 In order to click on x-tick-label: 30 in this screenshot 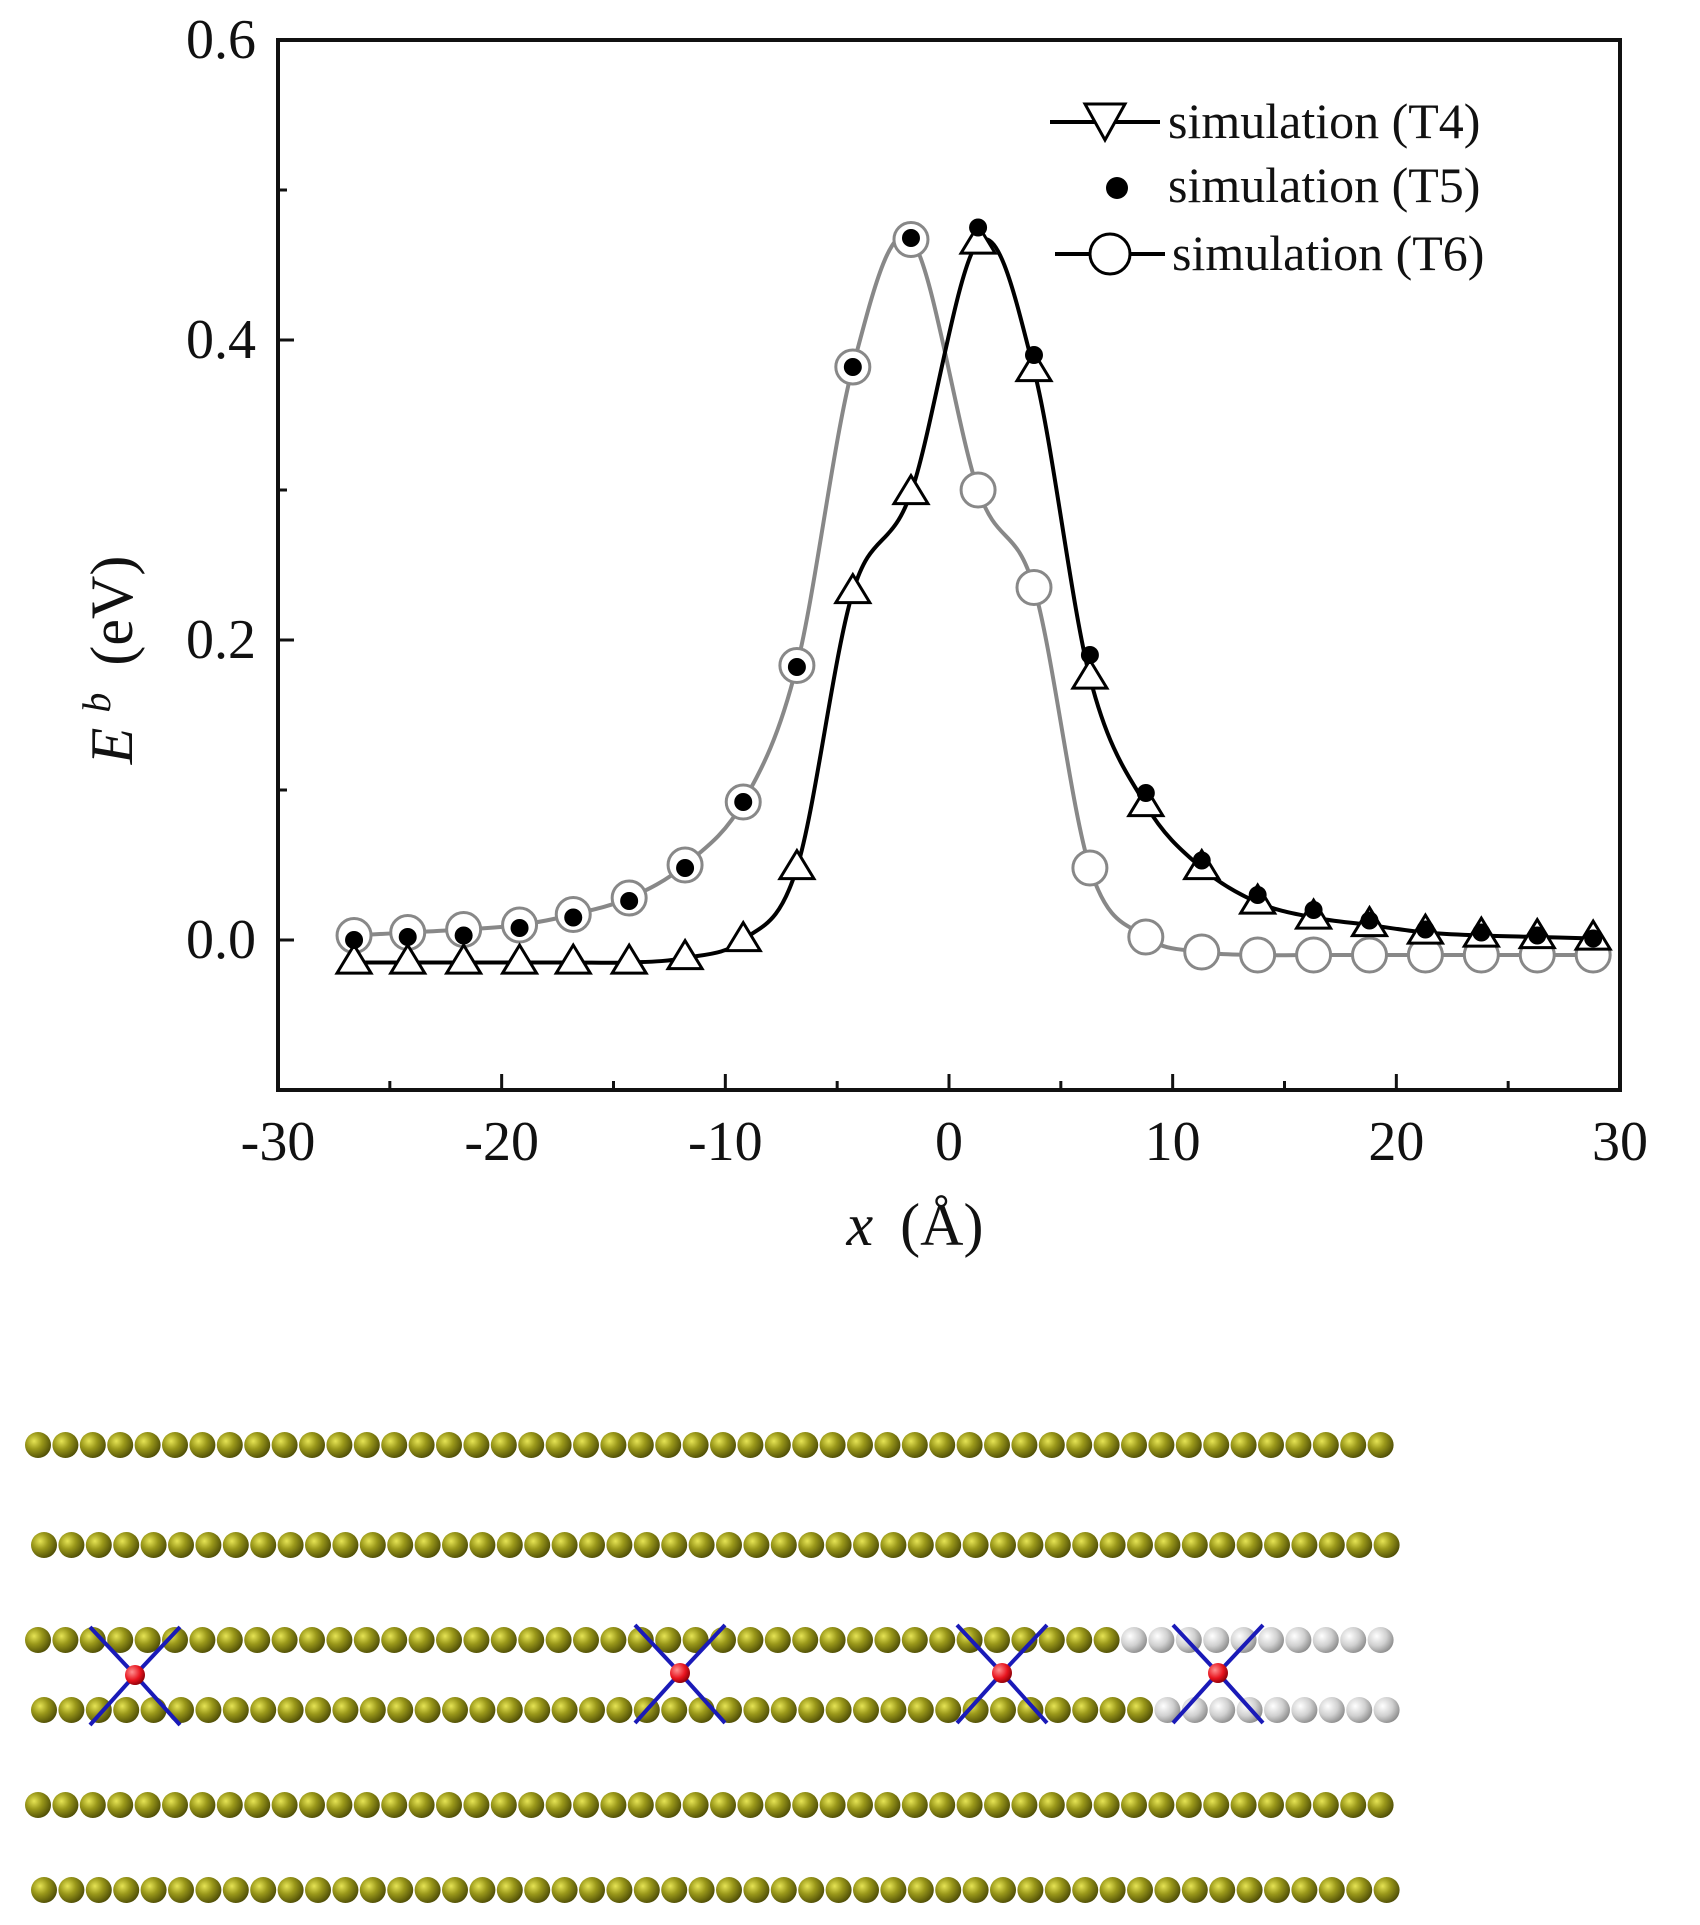, I will do `click(1620, 1142)`.